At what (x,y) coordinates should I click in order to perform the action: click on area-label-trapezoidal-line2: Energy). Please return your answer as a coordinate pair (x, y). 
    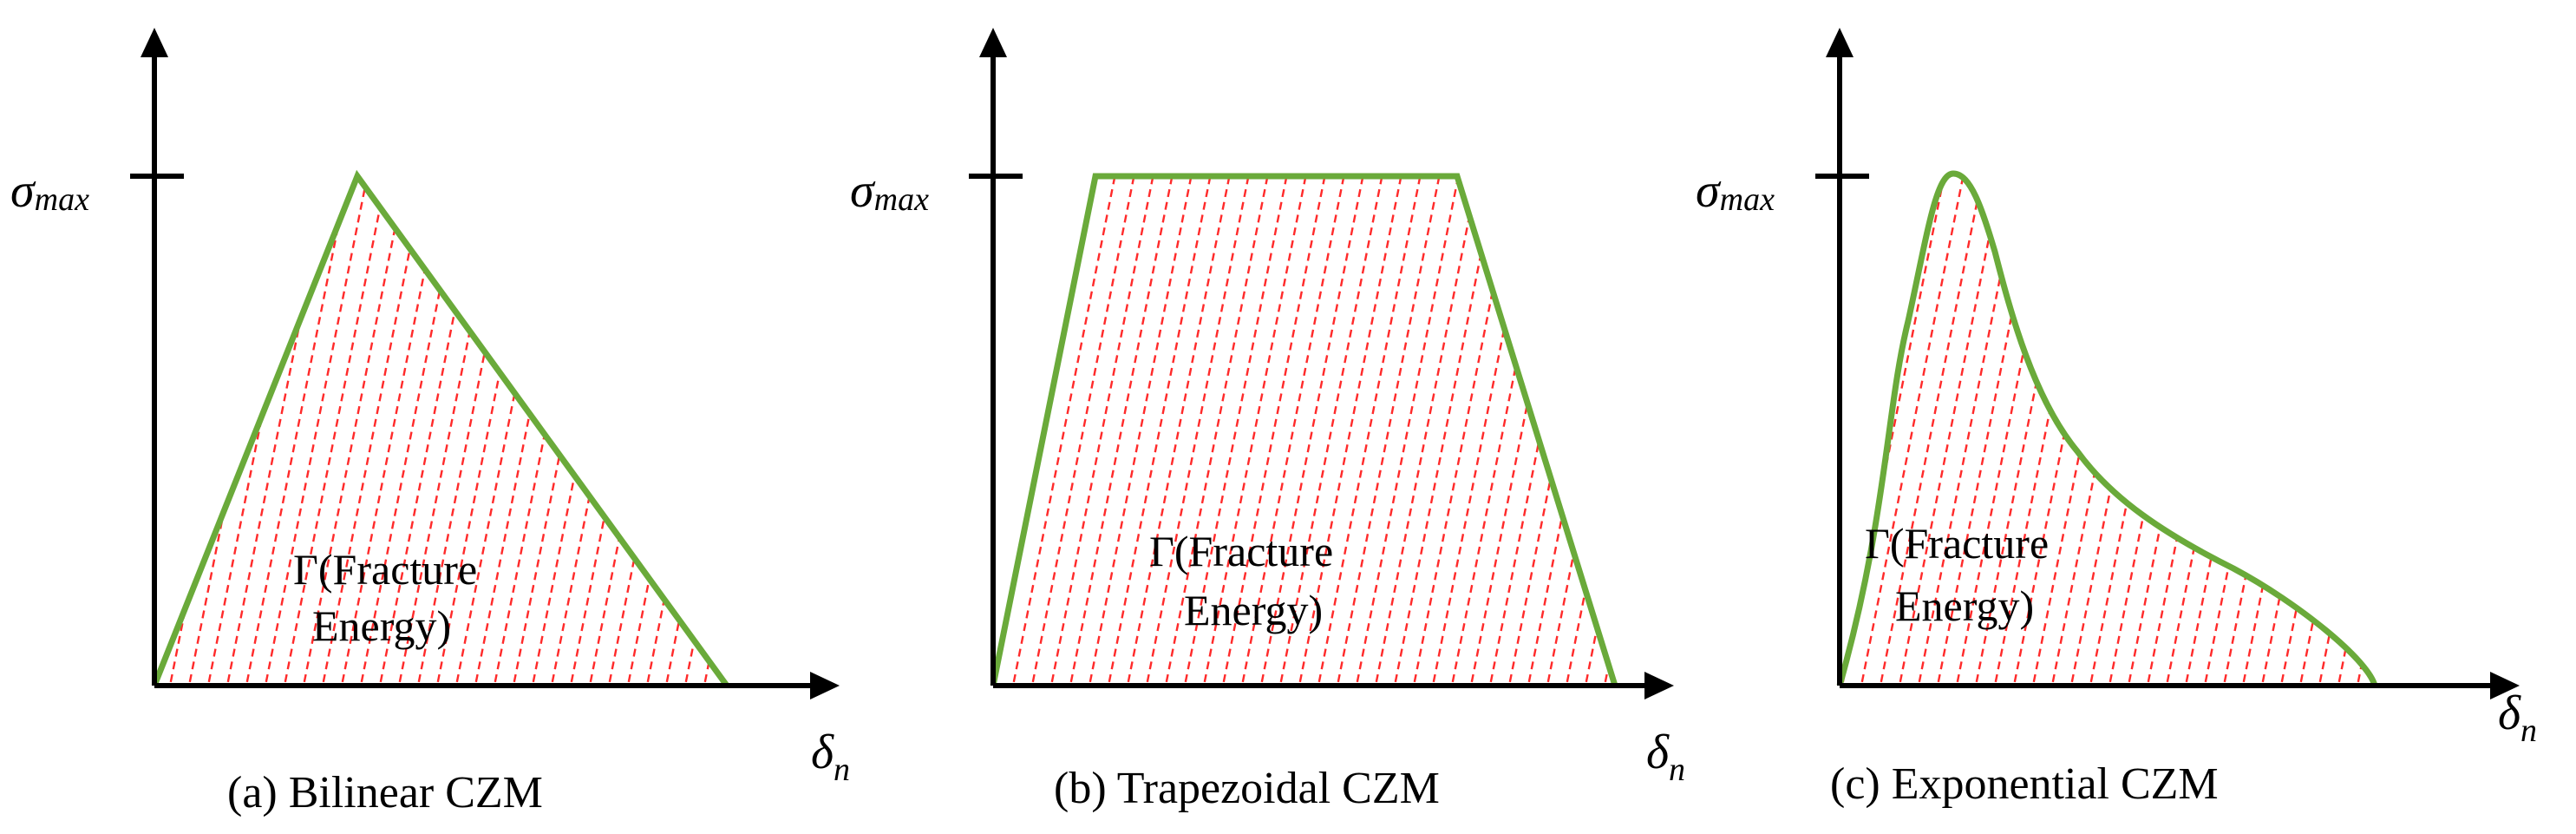
    Looking at the image, I should click on (1253, 610).